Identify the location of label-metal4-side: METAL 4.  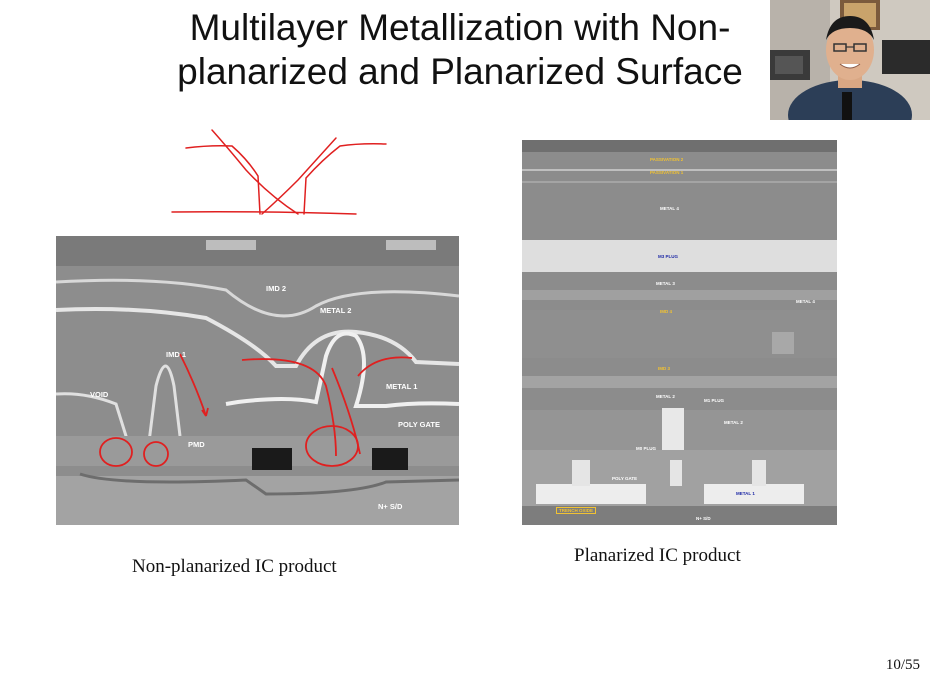
(805, 301).